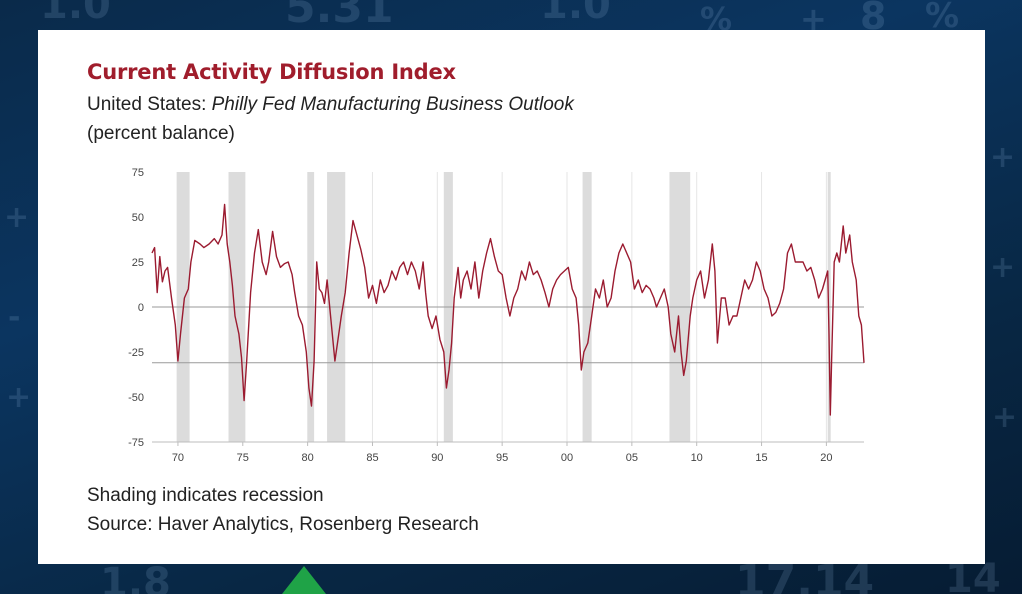 Image resolution: width=1022 pixels, height=594 pixels. What do you see at coordinates (339, 16) in the screenshot?
I see `bg-number: 5.31` at bounding box center [339, 16].